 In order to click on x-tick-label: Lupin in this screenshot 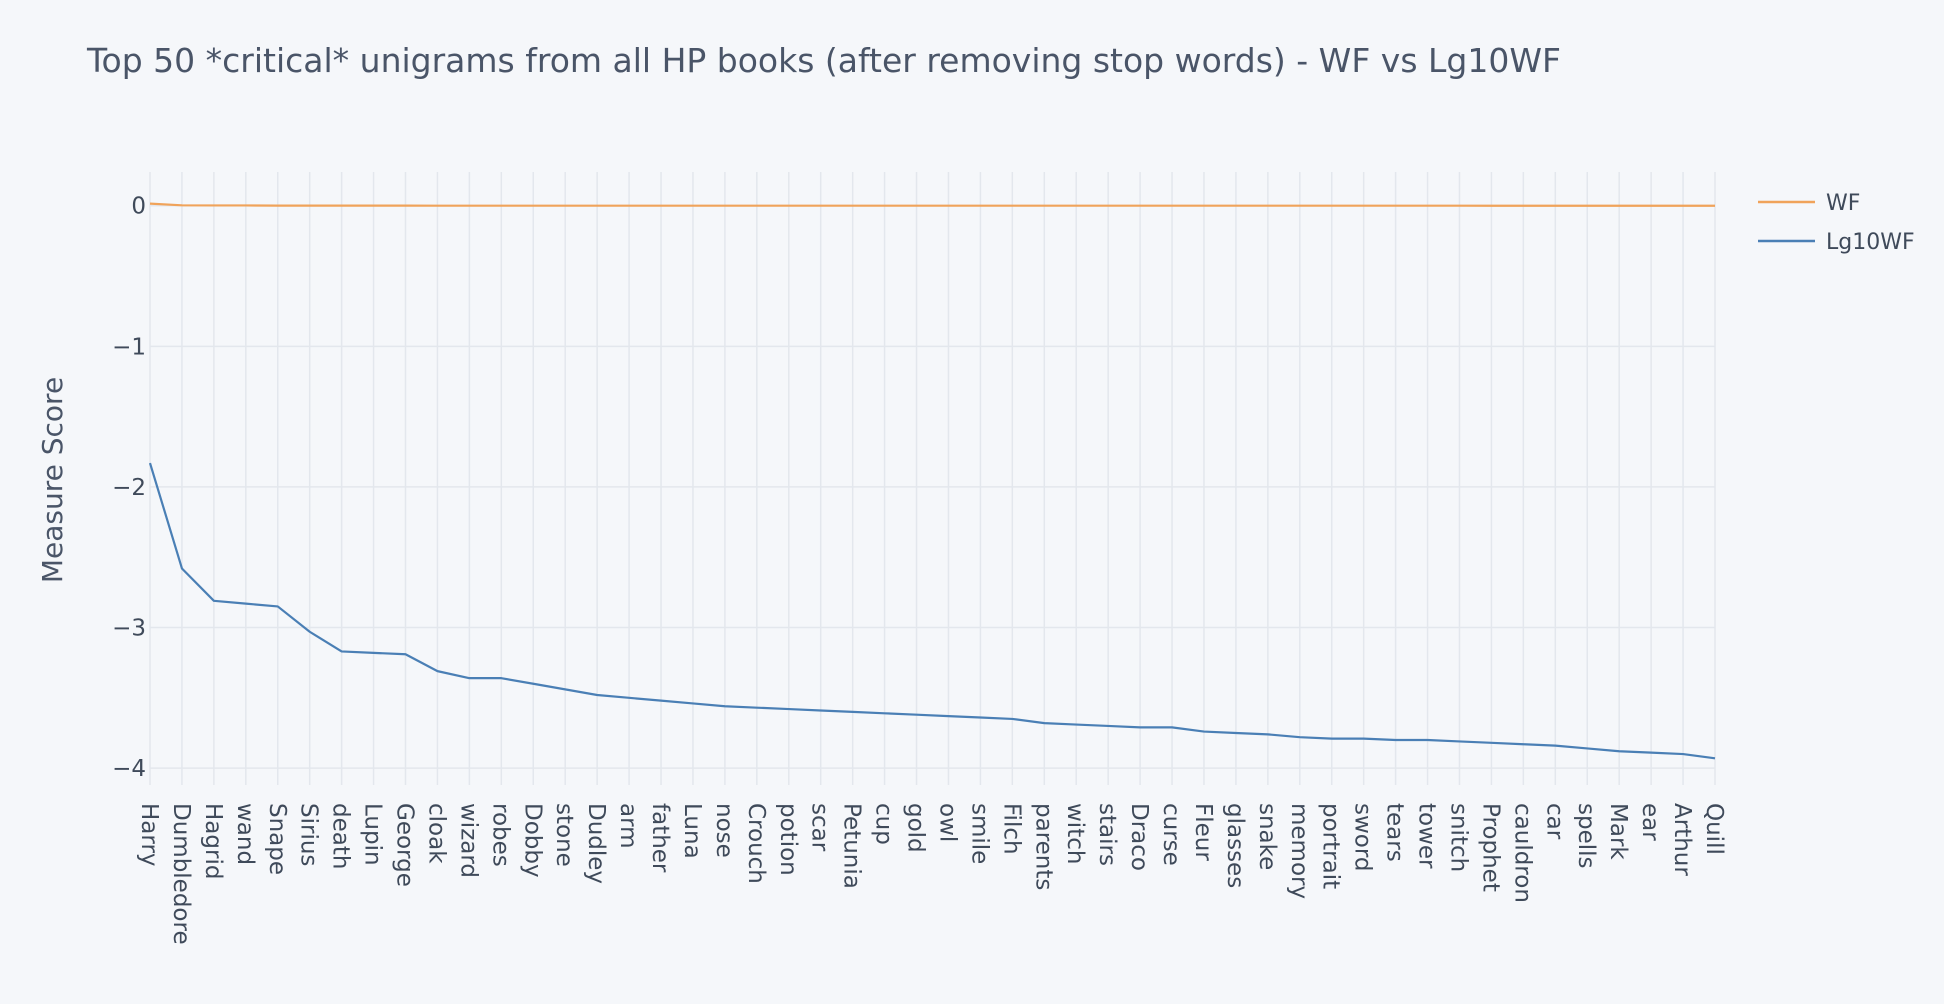, I will do `click(373, 834)`.